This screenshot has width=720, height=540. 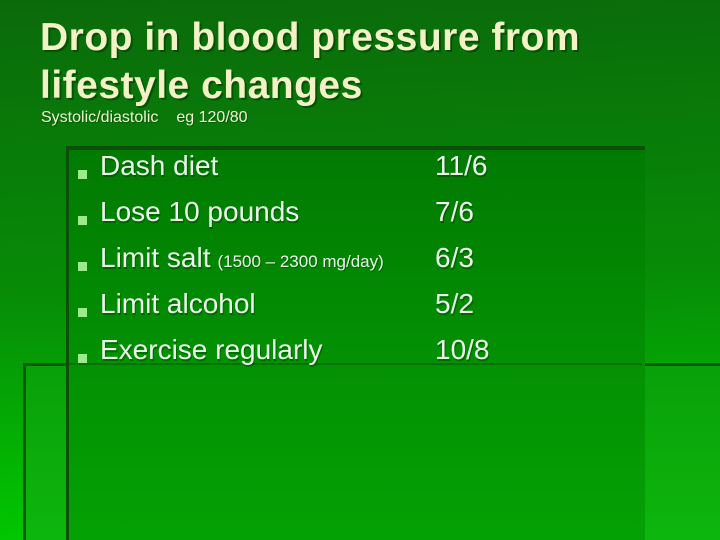 I want to click on list-item-label: Dash diet, so click(x=159, y=165).